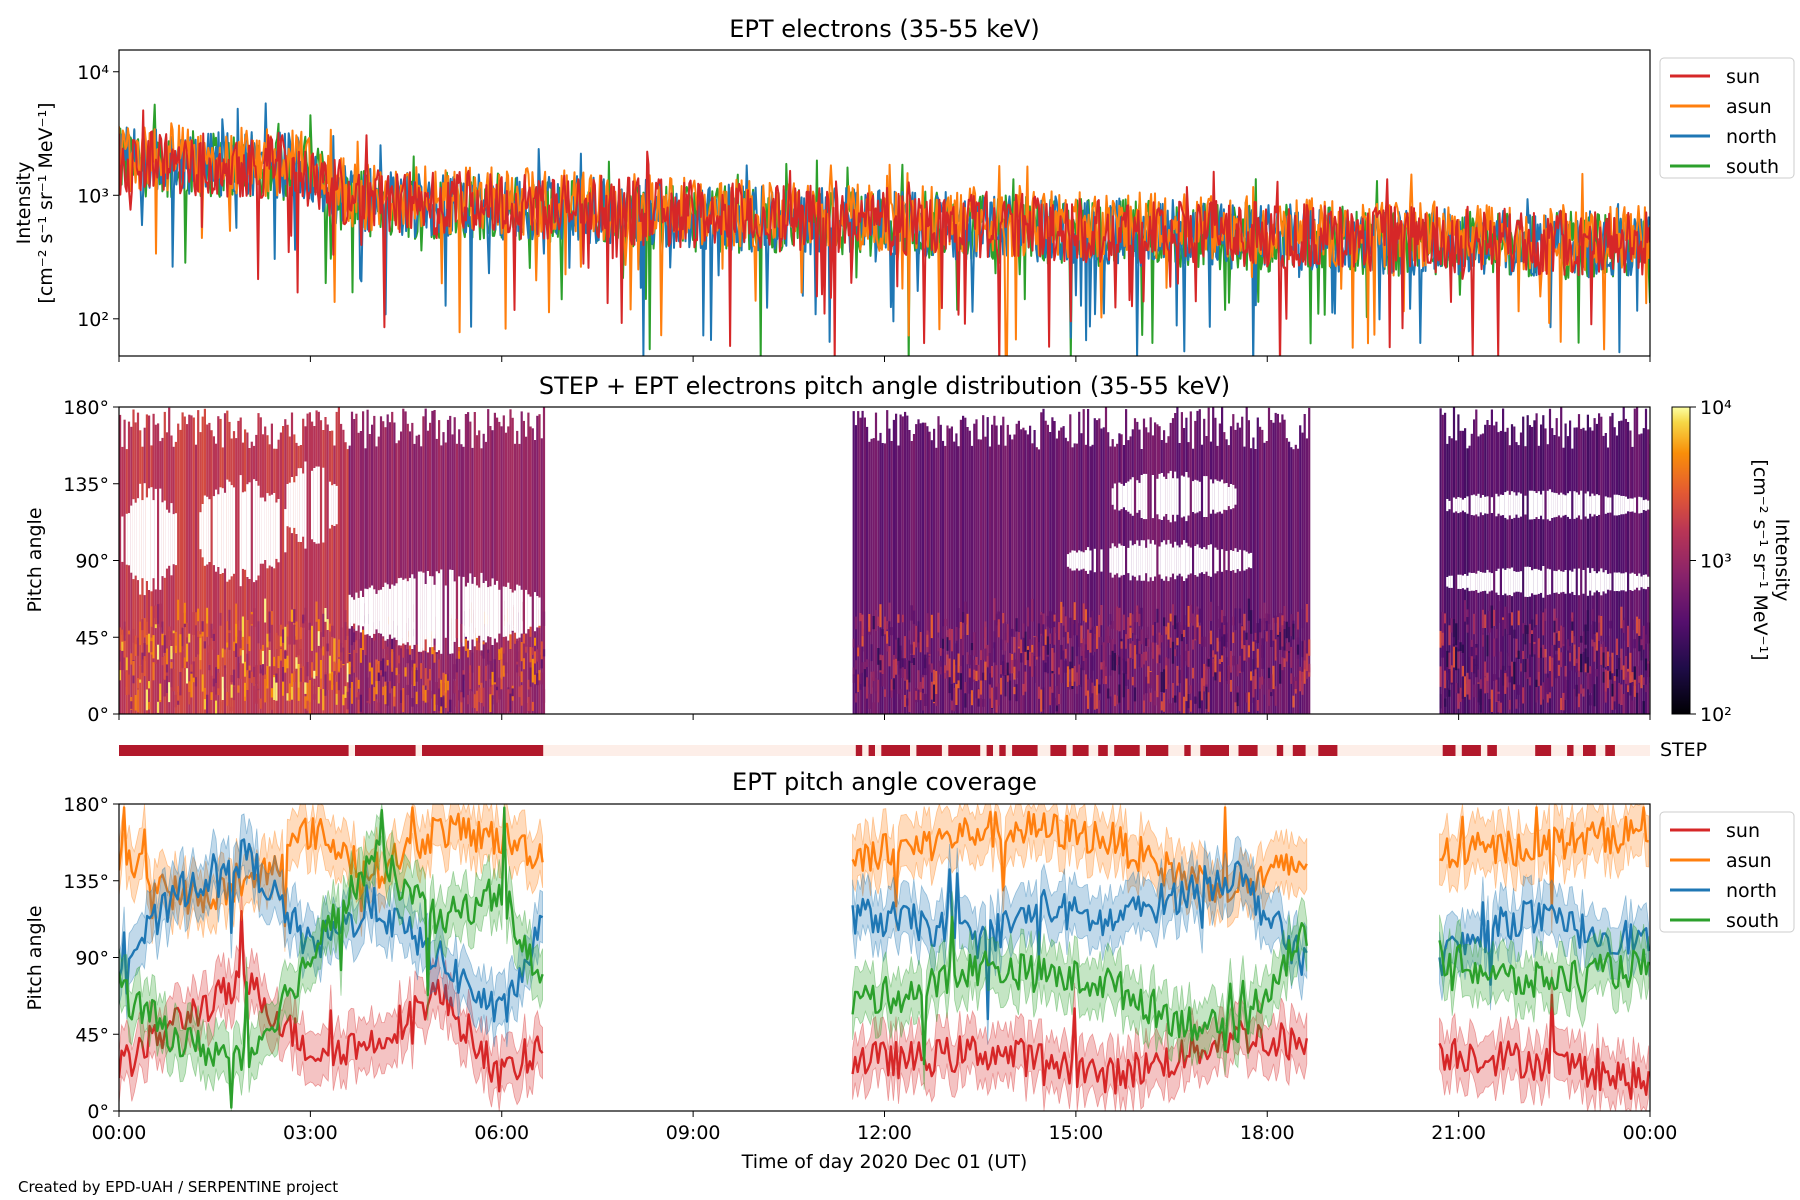 This screenshot has width=1800, height=1200. Describe the element at coordinates (86, 485) in the screenshot. I see `panel2-ytick-label: 135°` at that location.